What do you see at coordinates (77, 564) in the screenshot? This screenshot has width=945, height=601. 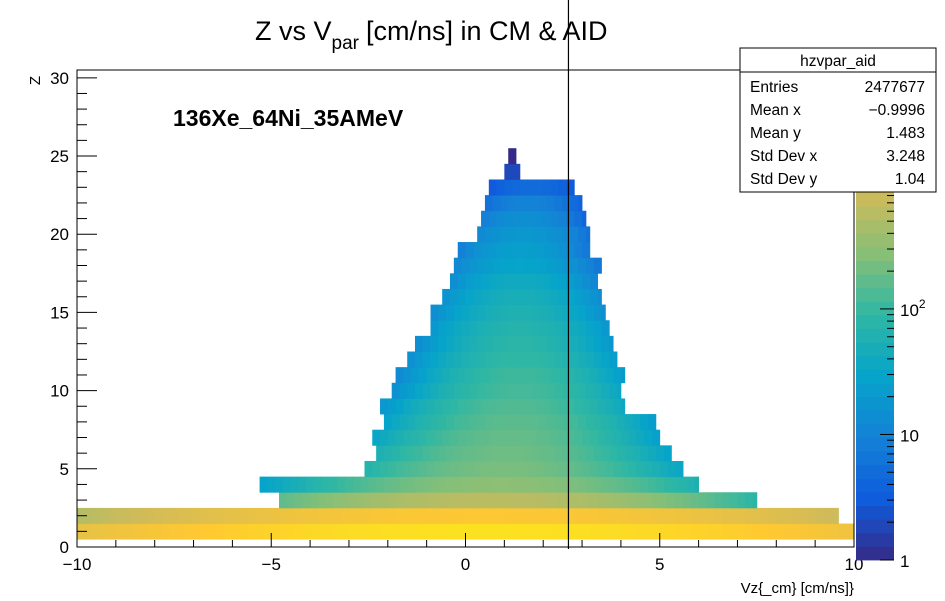 I see `x-tick-label: −10` at bounding box center [77, 564].